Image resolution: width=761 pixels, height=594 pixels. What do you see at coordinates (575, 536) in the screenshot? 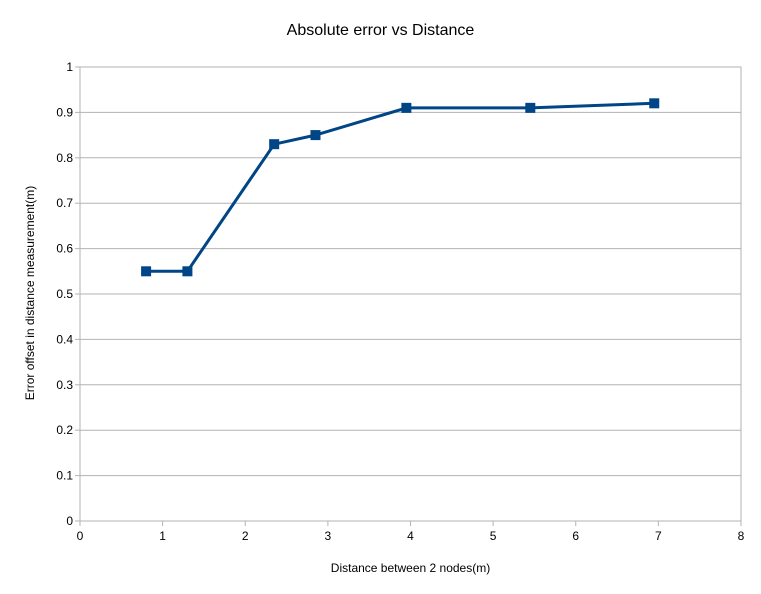
I see `x-tick-label: 6` at bounding box center [575, 536].